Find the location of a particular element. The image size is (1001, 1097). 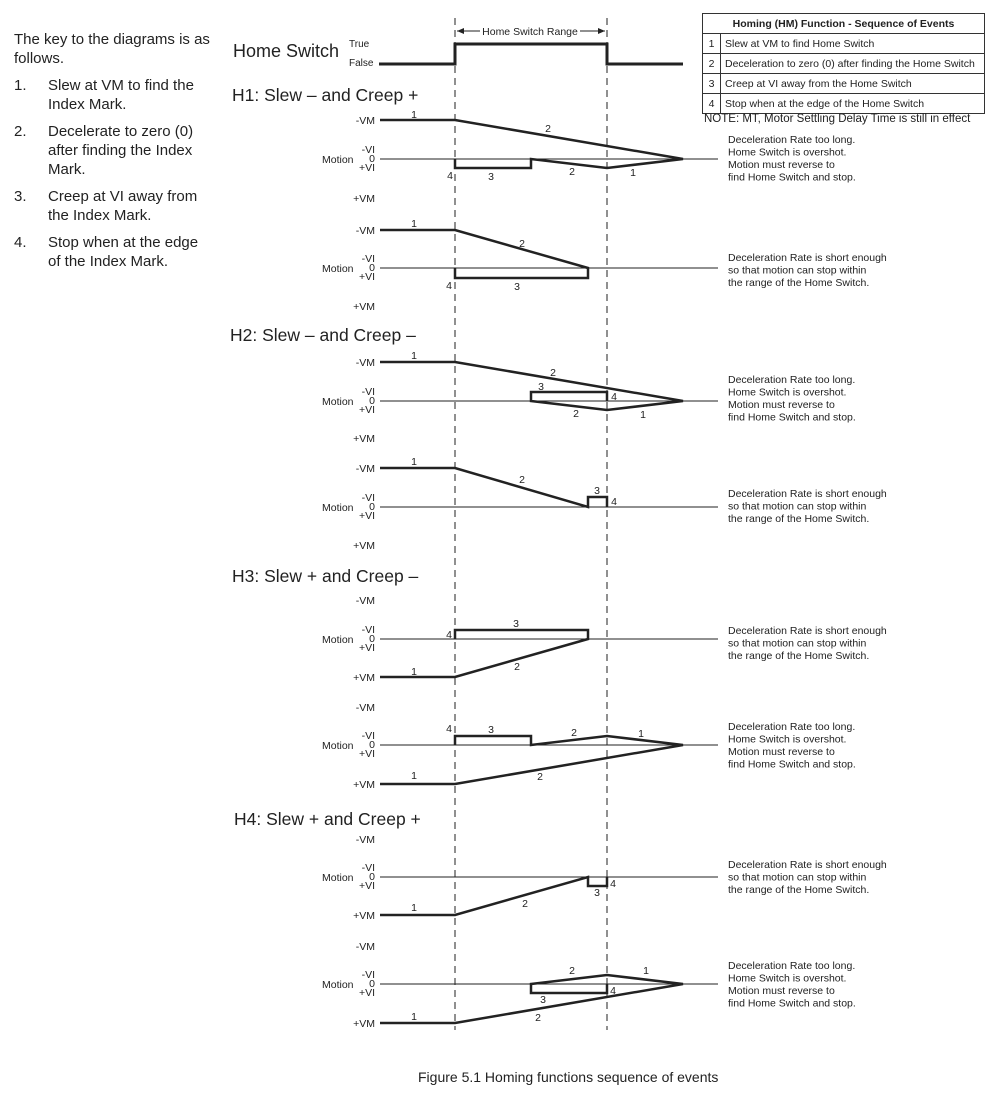

range-arrow-head-right is located at coordinates (601, 31).